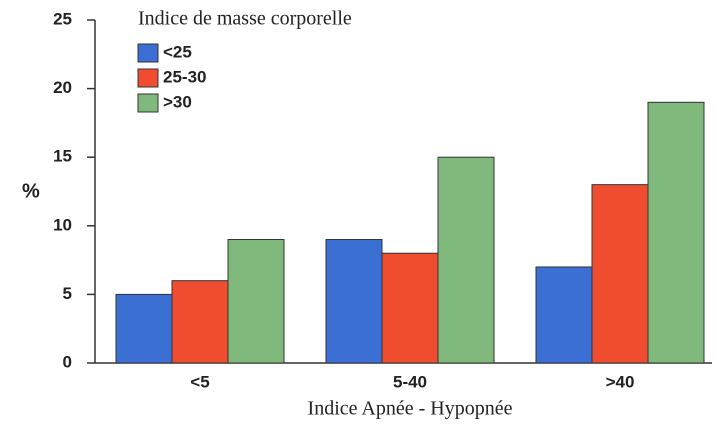  What do you see at coordinates (67, 293) in the screenshot?
I see `y-tick-label: 5` at bounding box center [67, 293].